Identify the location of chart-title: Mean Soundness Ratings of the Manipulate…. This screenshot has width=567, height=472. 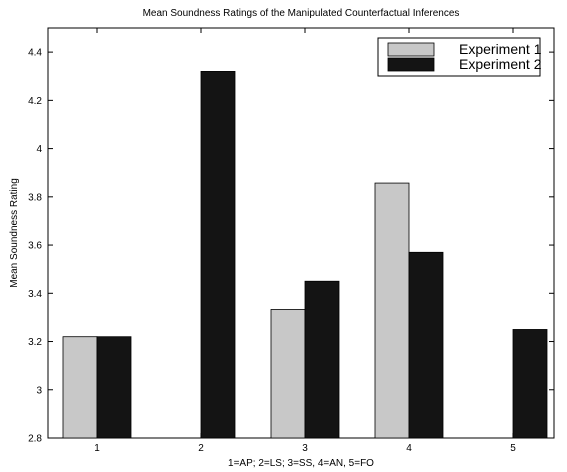
(301, 13).